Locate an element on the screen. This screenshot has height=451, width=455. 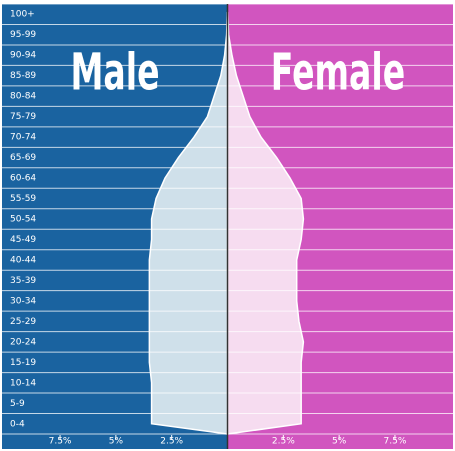
y-tick-label: 15-19 is located at coordinates (23, 363).